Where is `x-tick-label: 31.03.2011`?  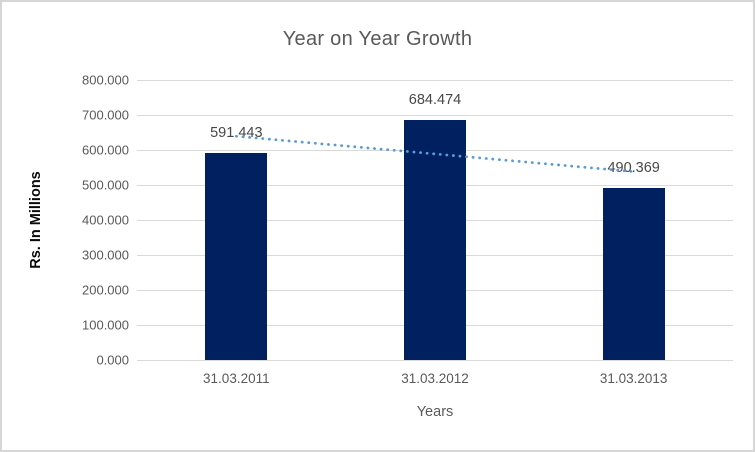 x-tick-label: 31.03.2011 is located at coordinates (236, 378).